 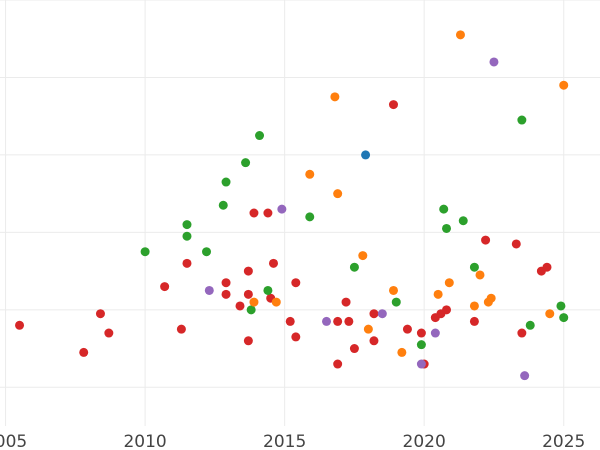 I want to click on x-tick-label-2: 2015, so click(x=284, y=441).